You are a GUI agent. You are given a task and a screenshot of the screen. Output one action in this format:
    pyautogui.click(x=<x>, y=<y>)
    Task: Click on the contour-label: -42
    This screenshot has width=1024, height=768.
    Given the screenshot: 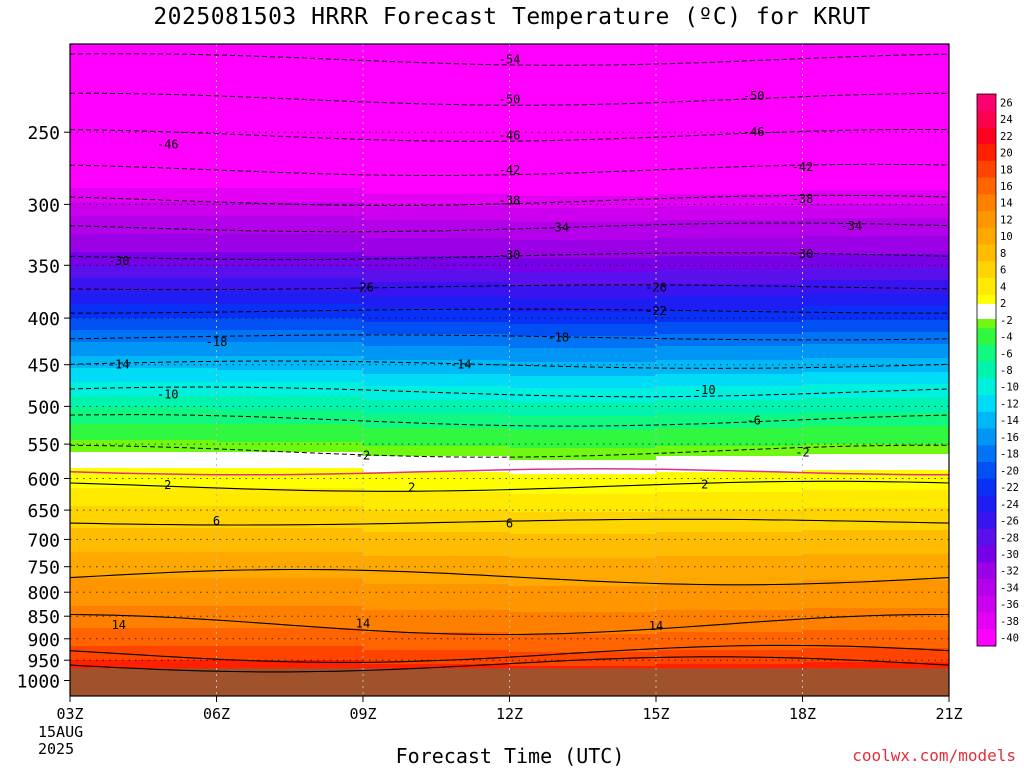 What is the action you would take?
    pyautogui.click(x=510, y=170)
    